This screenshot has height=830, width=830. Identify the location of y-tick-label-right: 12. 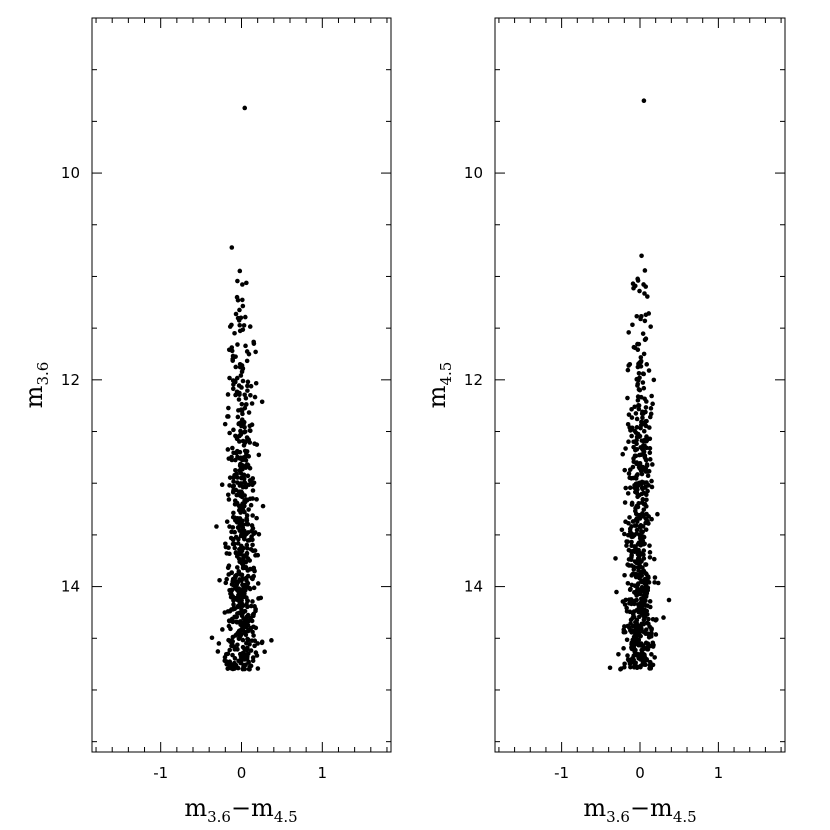
(473, 380).